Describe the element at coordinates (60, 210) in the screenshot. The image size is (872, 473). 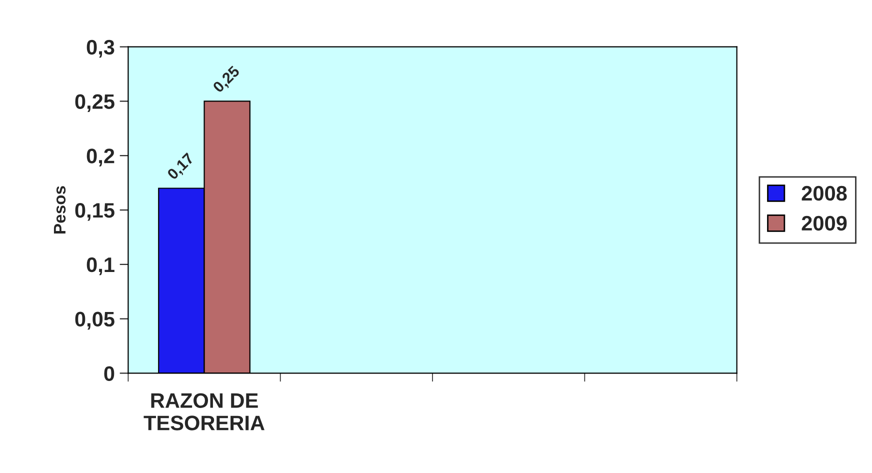
I see `y-axis-title: Pesos` at that location.